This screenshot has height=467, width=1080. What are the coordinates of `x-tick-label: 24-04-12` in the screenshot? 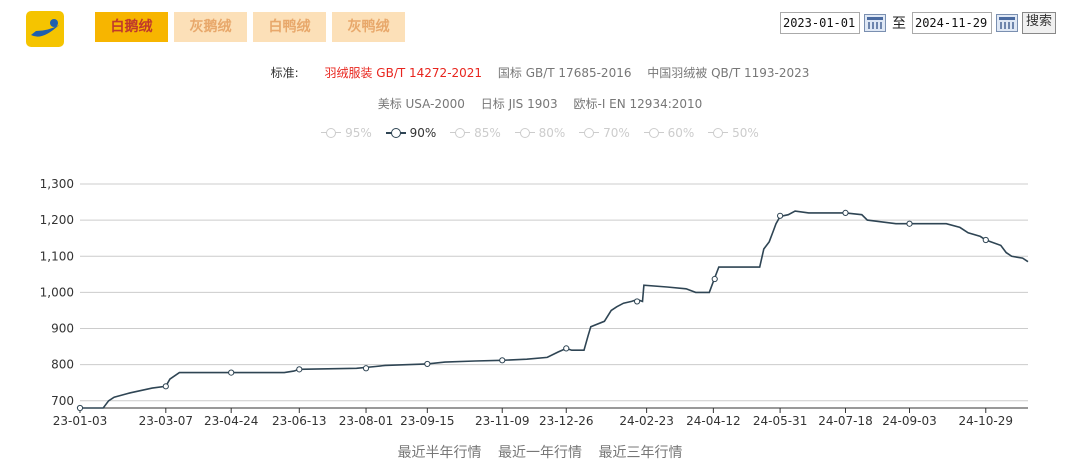 It's located at (713, 421).